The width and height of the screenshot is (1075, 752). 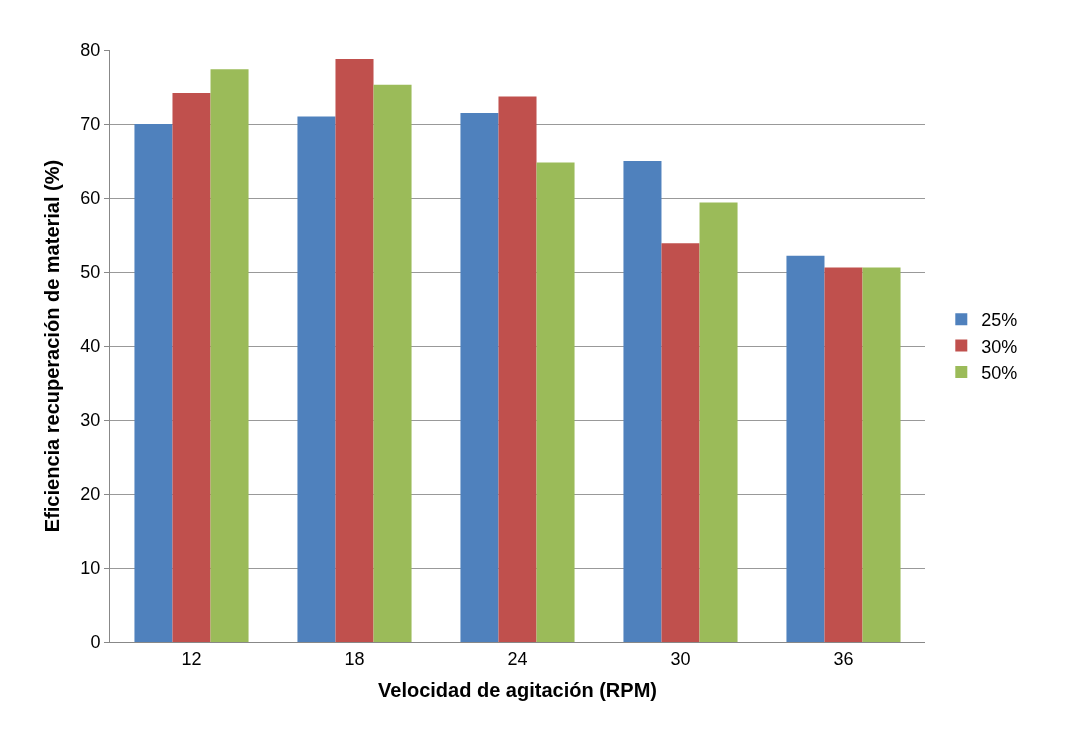 I want to click on y-tick-label: 20, so click(x=90, y=494).